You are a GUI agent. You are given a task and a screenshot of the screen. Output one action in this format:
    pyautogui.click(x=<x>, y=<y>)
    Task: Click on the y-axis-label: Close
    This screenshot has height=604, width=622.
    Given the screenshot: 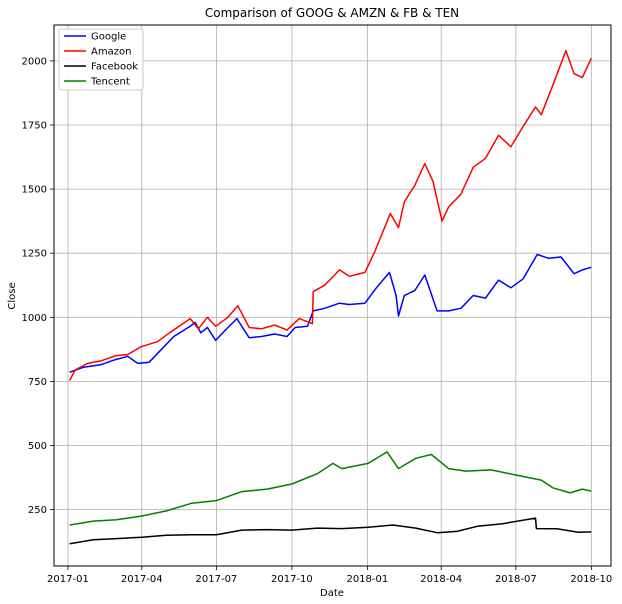 What is the action you would take?
    pyautogui.click(x=12, y=295)
    